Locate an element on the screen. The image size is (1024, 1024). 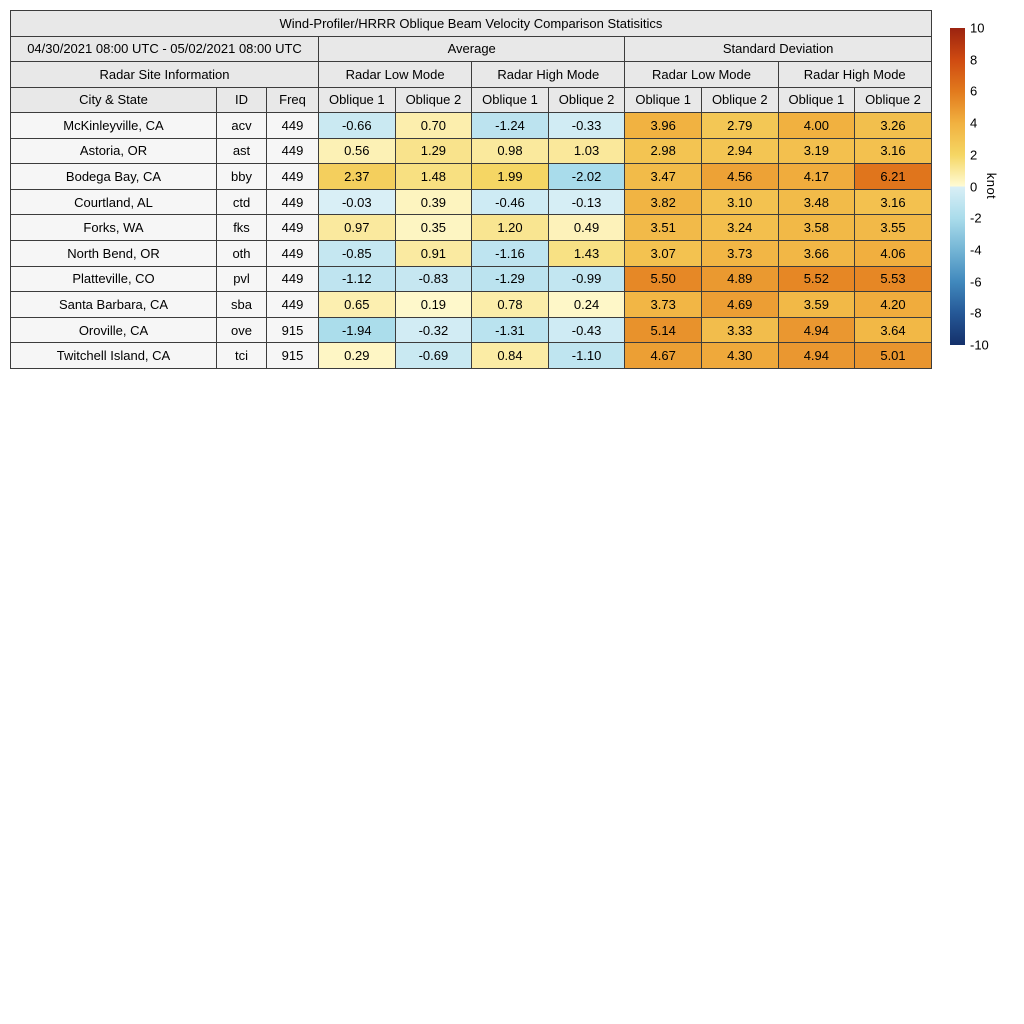
id-cell: ast is located at coordinates (241, 151).